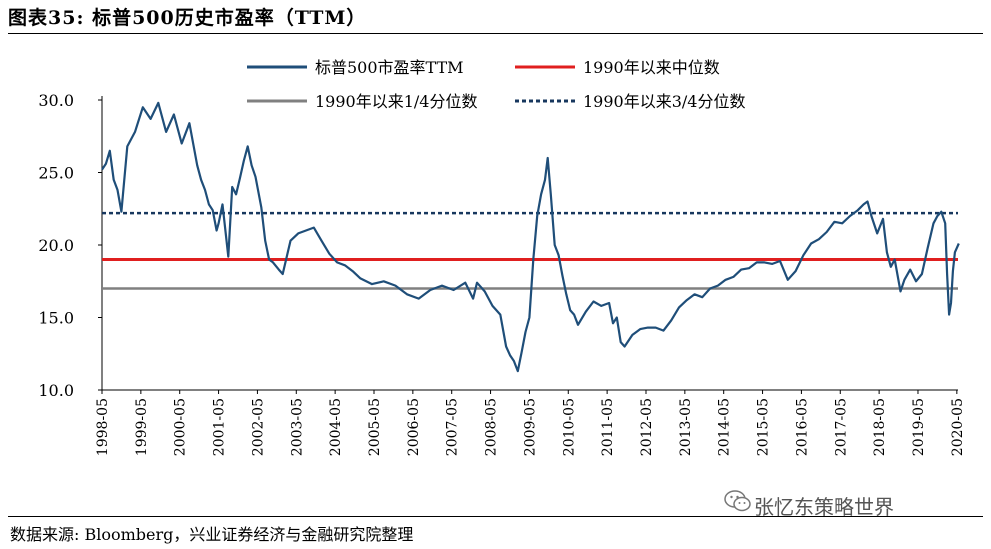 This screenshot has width=991, height=549. I want to click on x-tick-label: 2000-05, so click(181, 427).